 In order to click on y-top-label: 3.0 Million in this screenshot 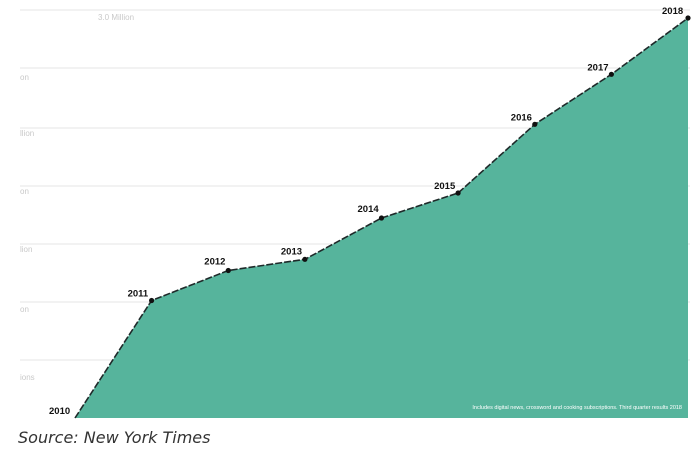, I will do `click(116, 17)`.